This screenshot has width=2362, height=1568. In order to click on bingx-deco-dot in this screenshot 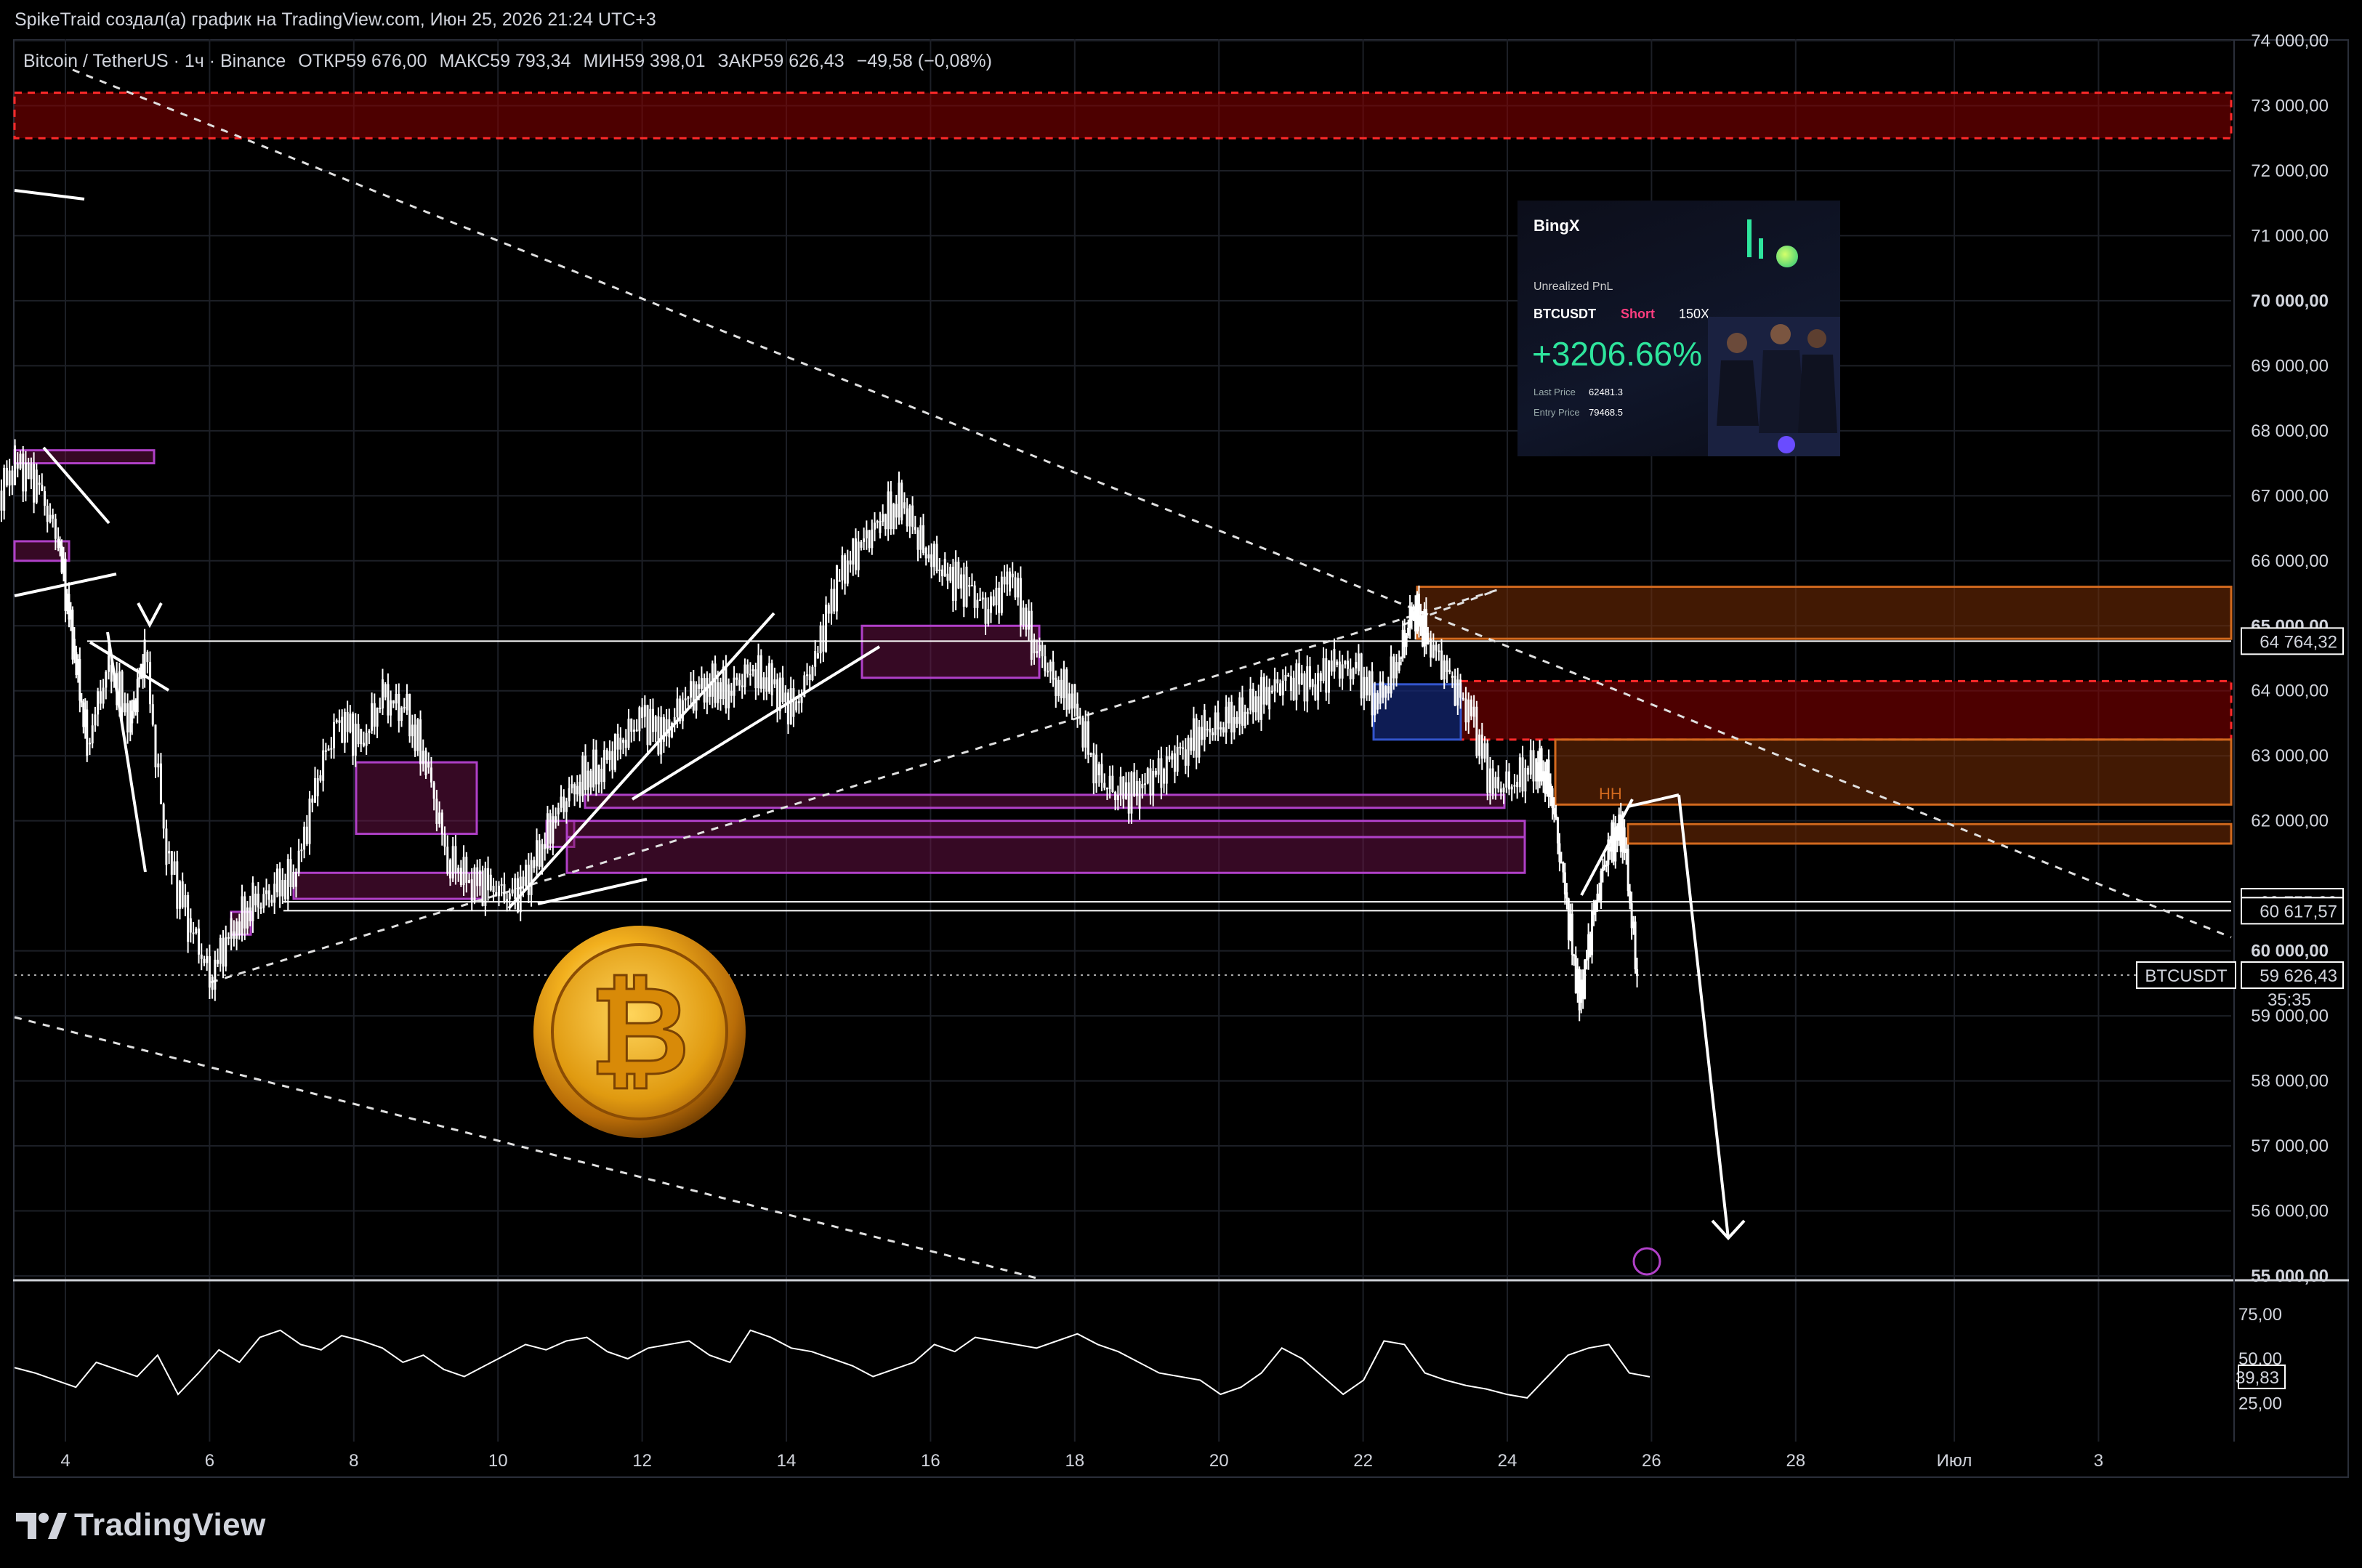, I will do `click(1787, 256)`.